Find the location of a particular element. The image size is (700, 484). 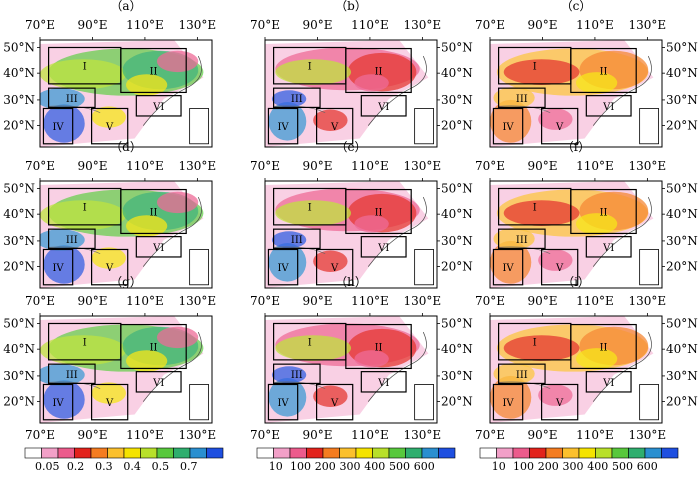

panel-label: （c） is located at coordinates (576, 6).